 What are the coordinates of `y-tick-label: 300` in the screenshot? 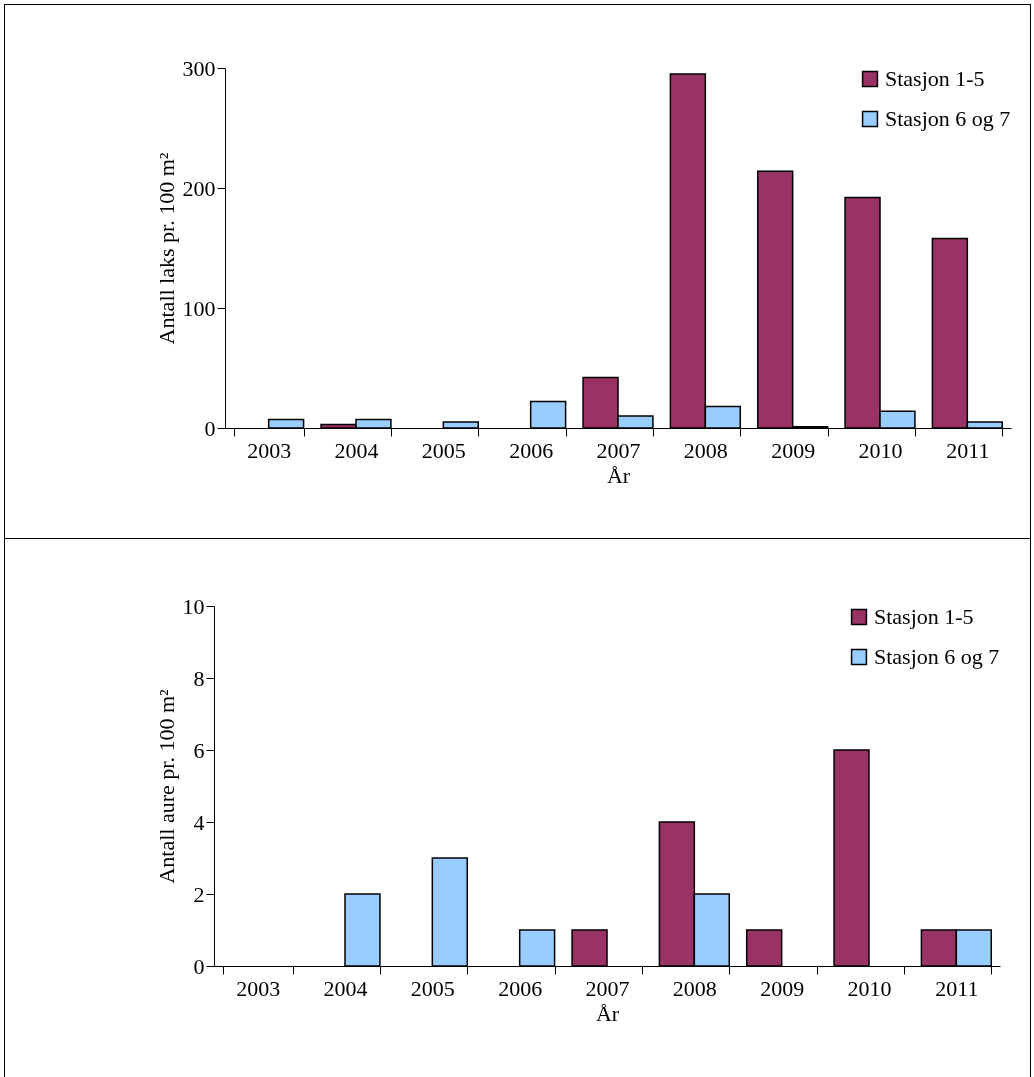 It's located at (199, 68).